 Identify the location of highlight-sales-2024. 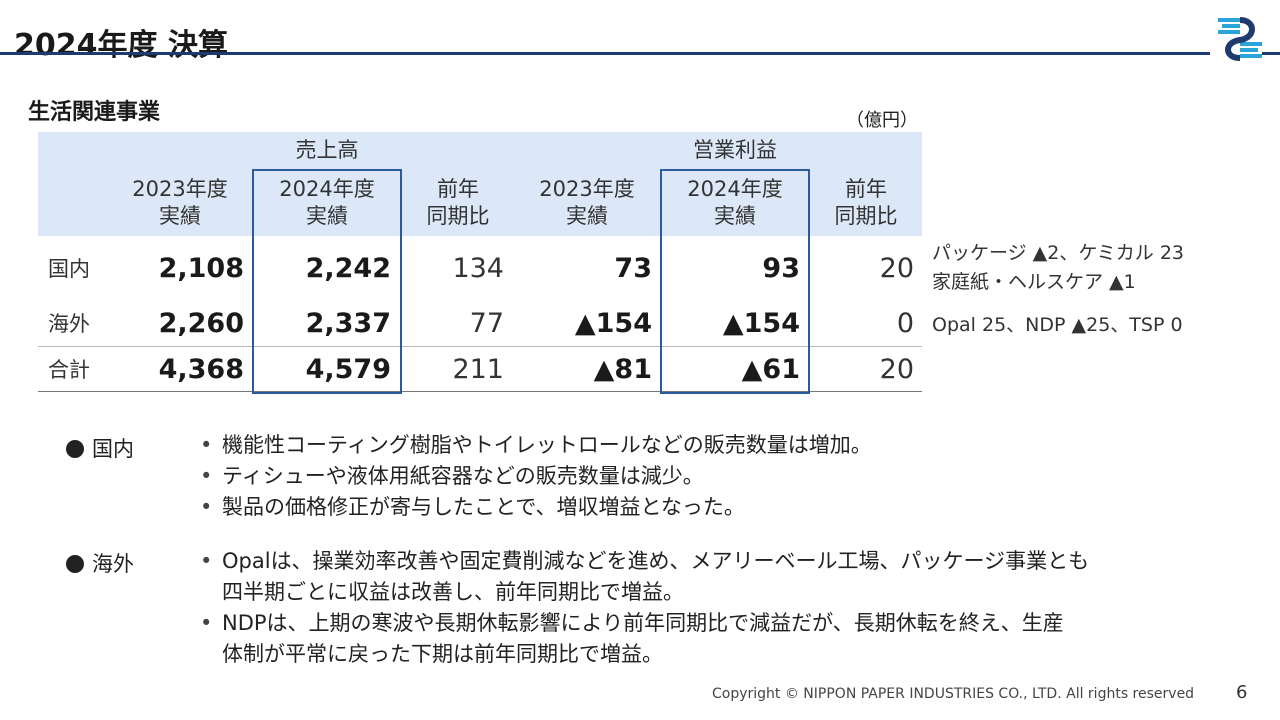
(327, 281).